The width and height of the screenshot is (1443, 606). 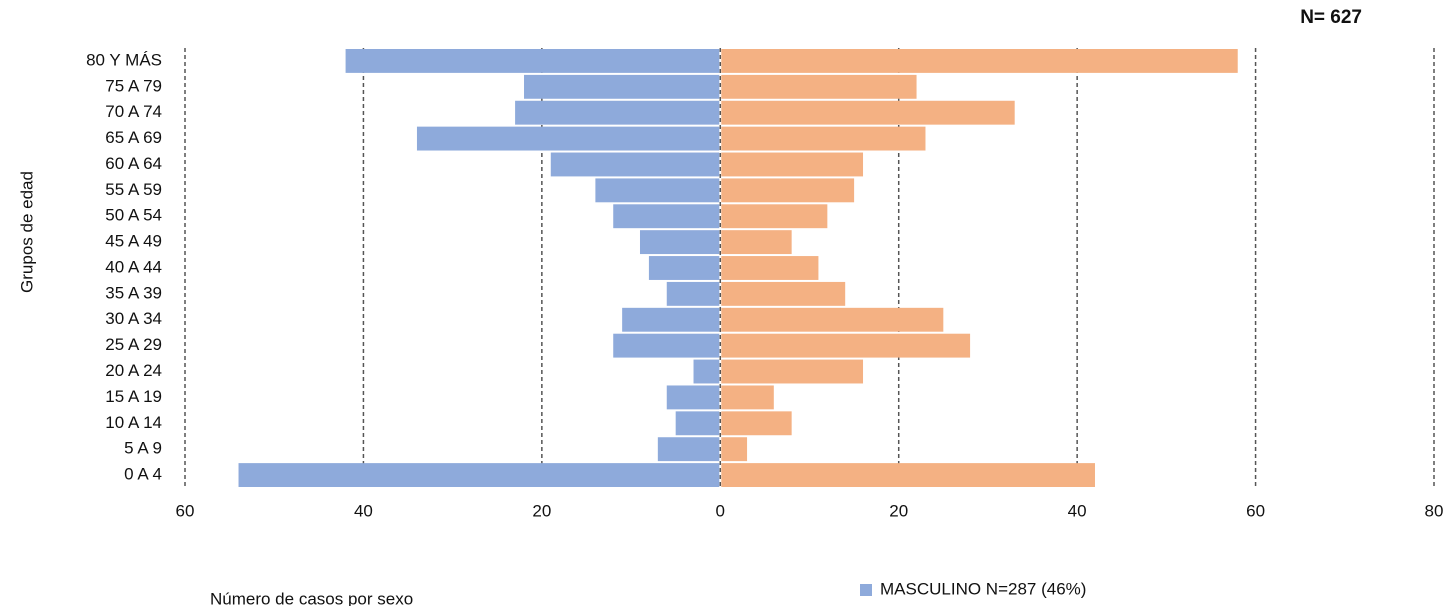 What do you see at coordinates (133, 422) in the screenshot?
I see `y-tick-label: 10 A 14` at bounding box center [133, 422].